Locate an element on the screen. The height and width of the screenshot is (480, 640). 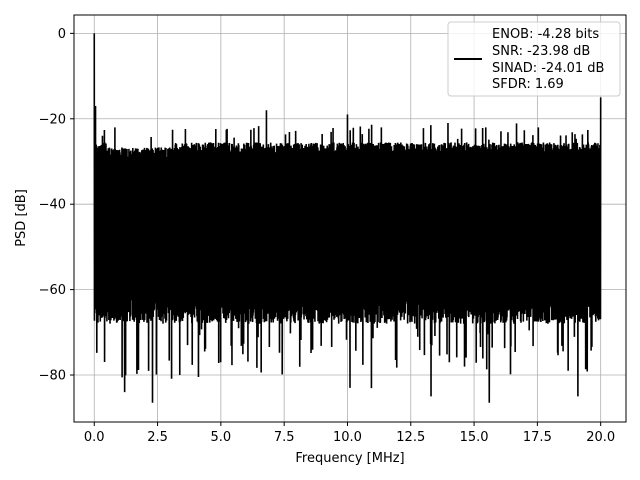
x-tick-label: 10.0 is located at coordinates (347, 437).